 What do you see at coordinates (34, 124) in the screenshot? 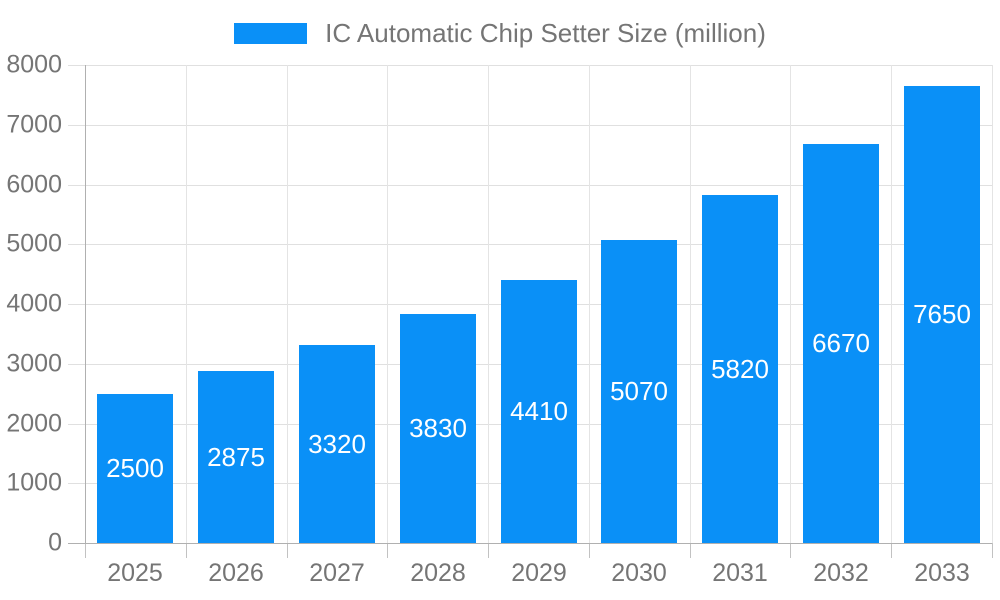
I see `y-axis-tick-label: 7000` at bounding box center [34, 124].